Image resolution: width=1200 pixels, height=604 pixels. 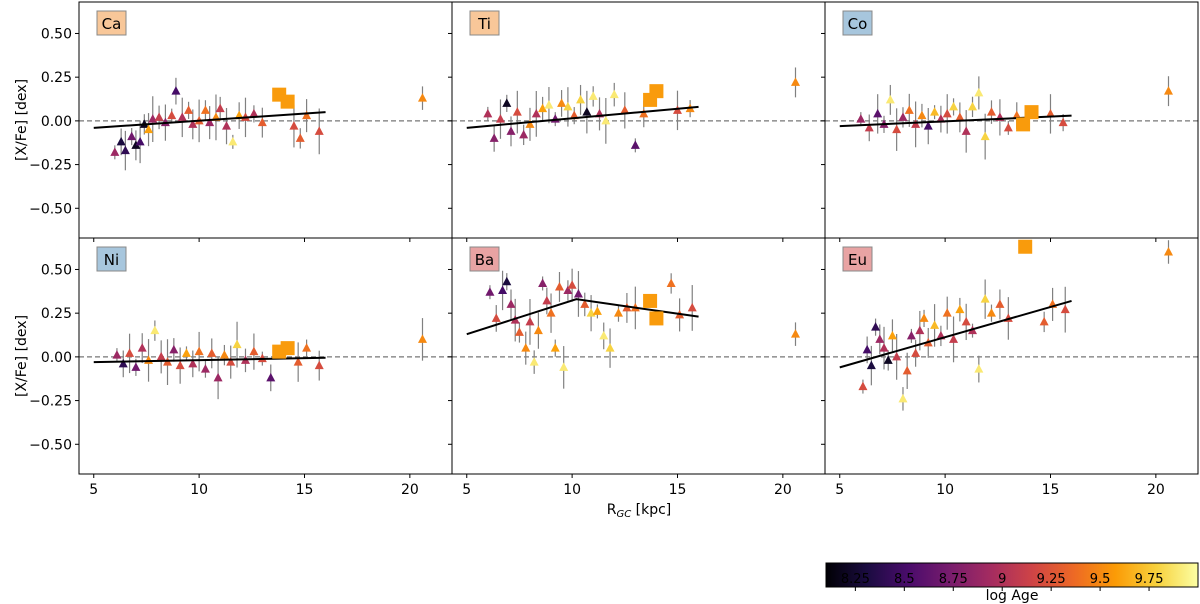 I want to click on panel-co: Co, so click(x=1010, y=121).